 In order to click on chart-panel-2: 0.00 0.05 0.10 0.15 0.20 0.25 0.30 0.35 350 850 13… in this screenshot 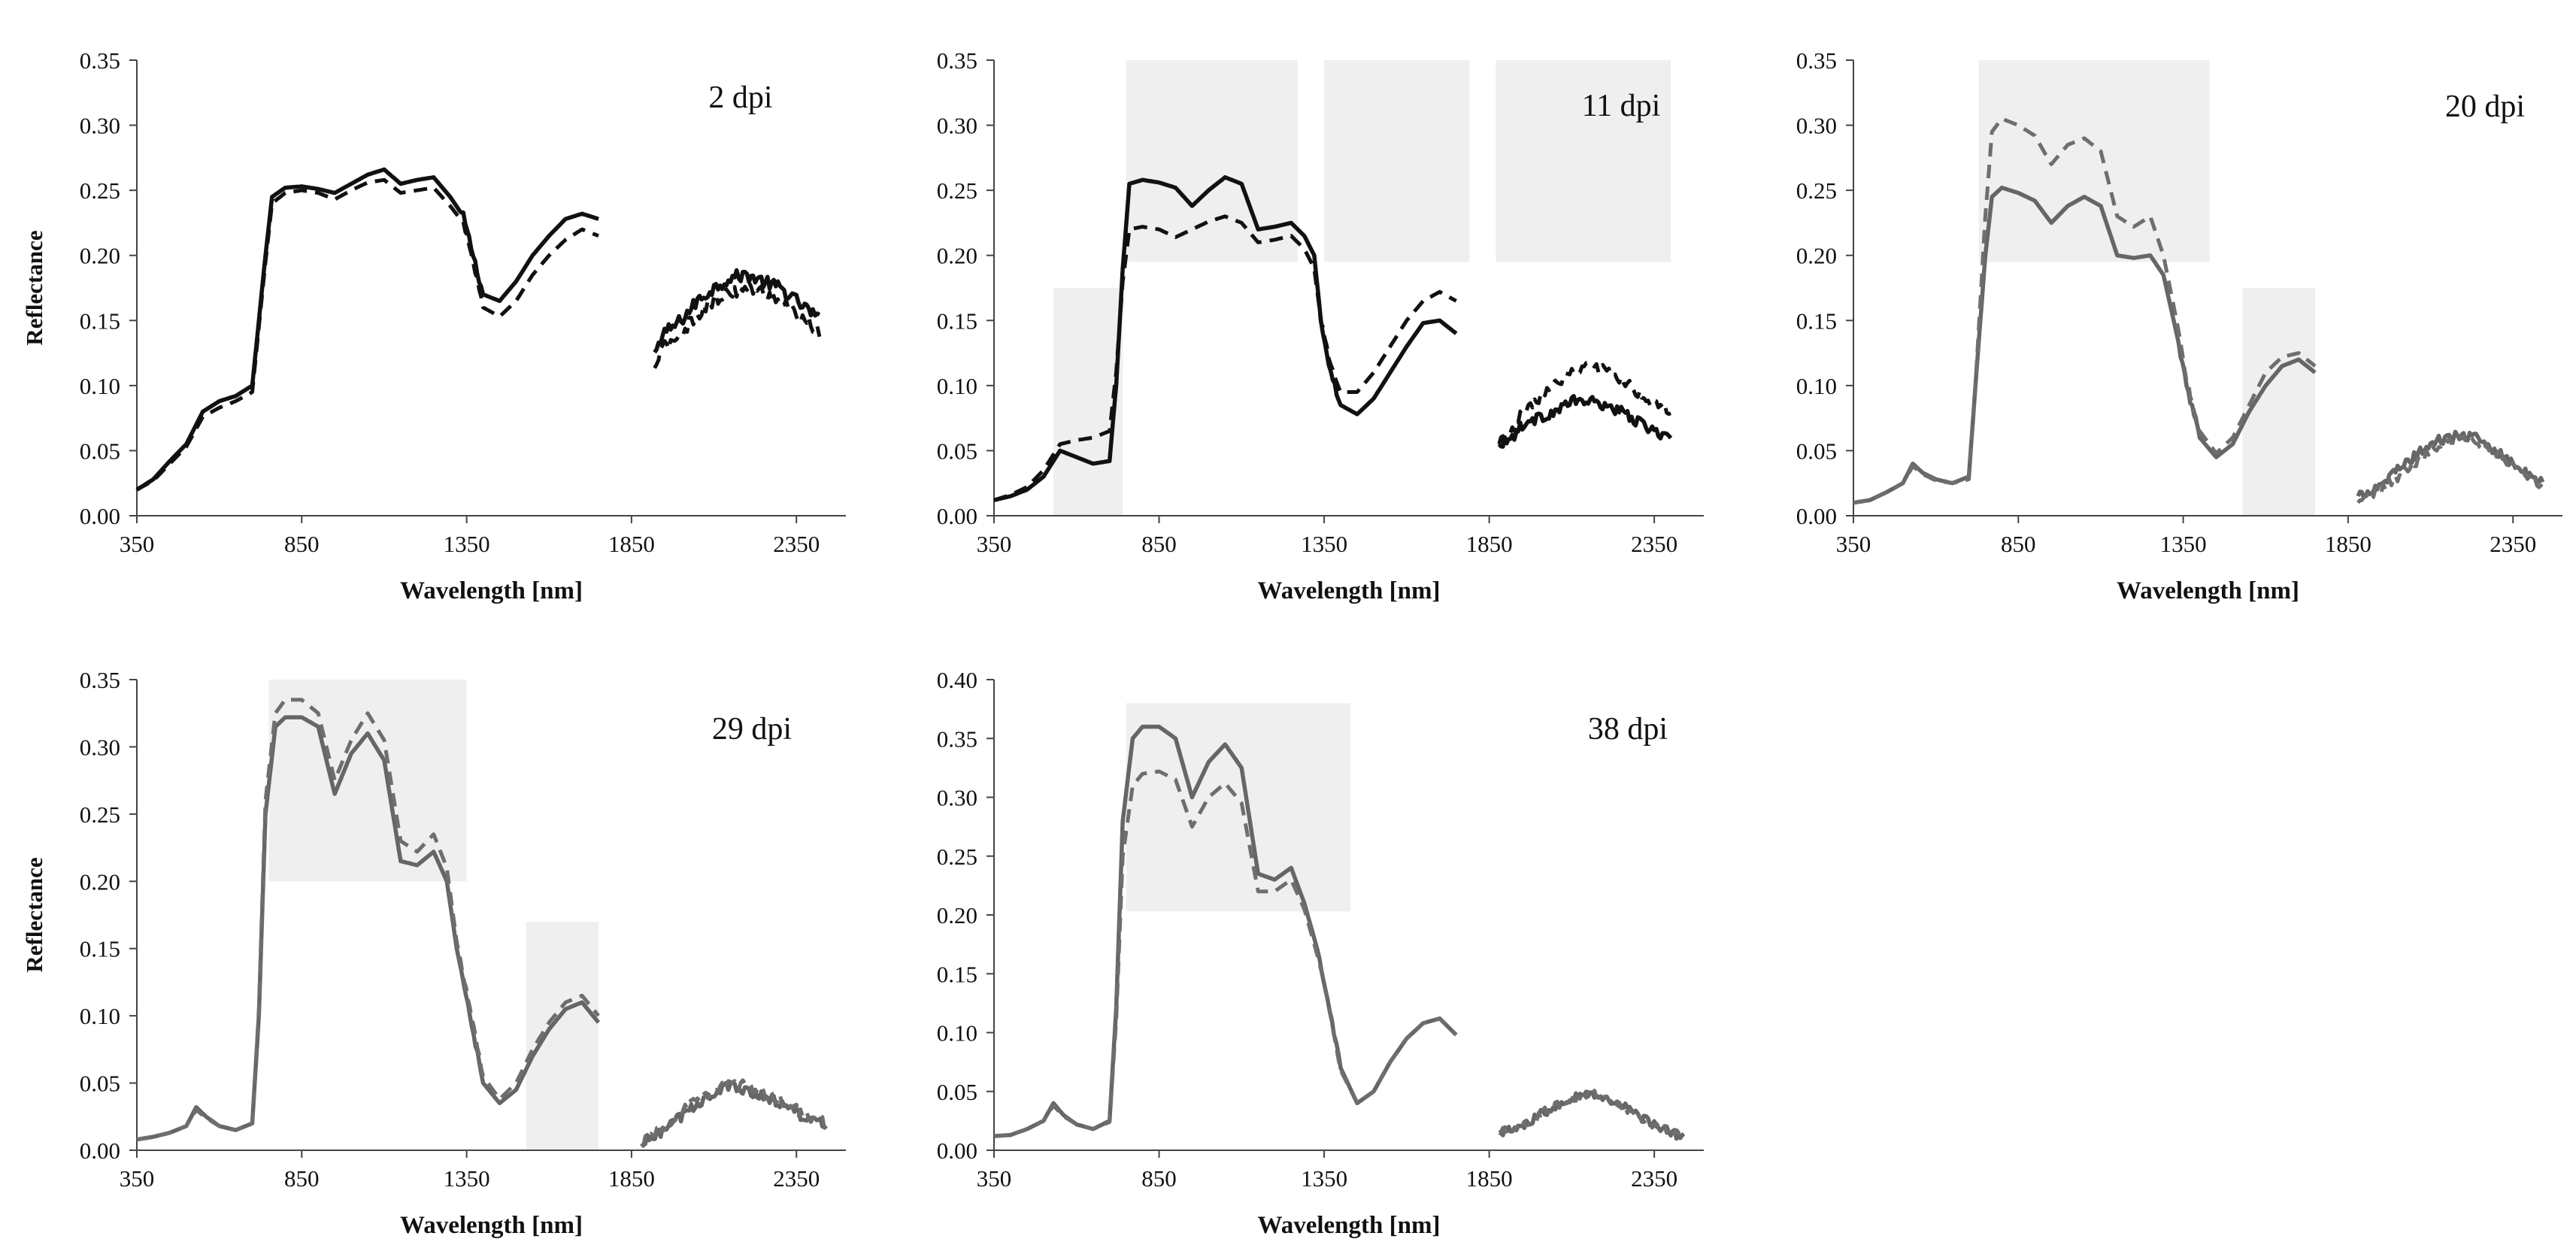, I will do `click(1320, 325)`.